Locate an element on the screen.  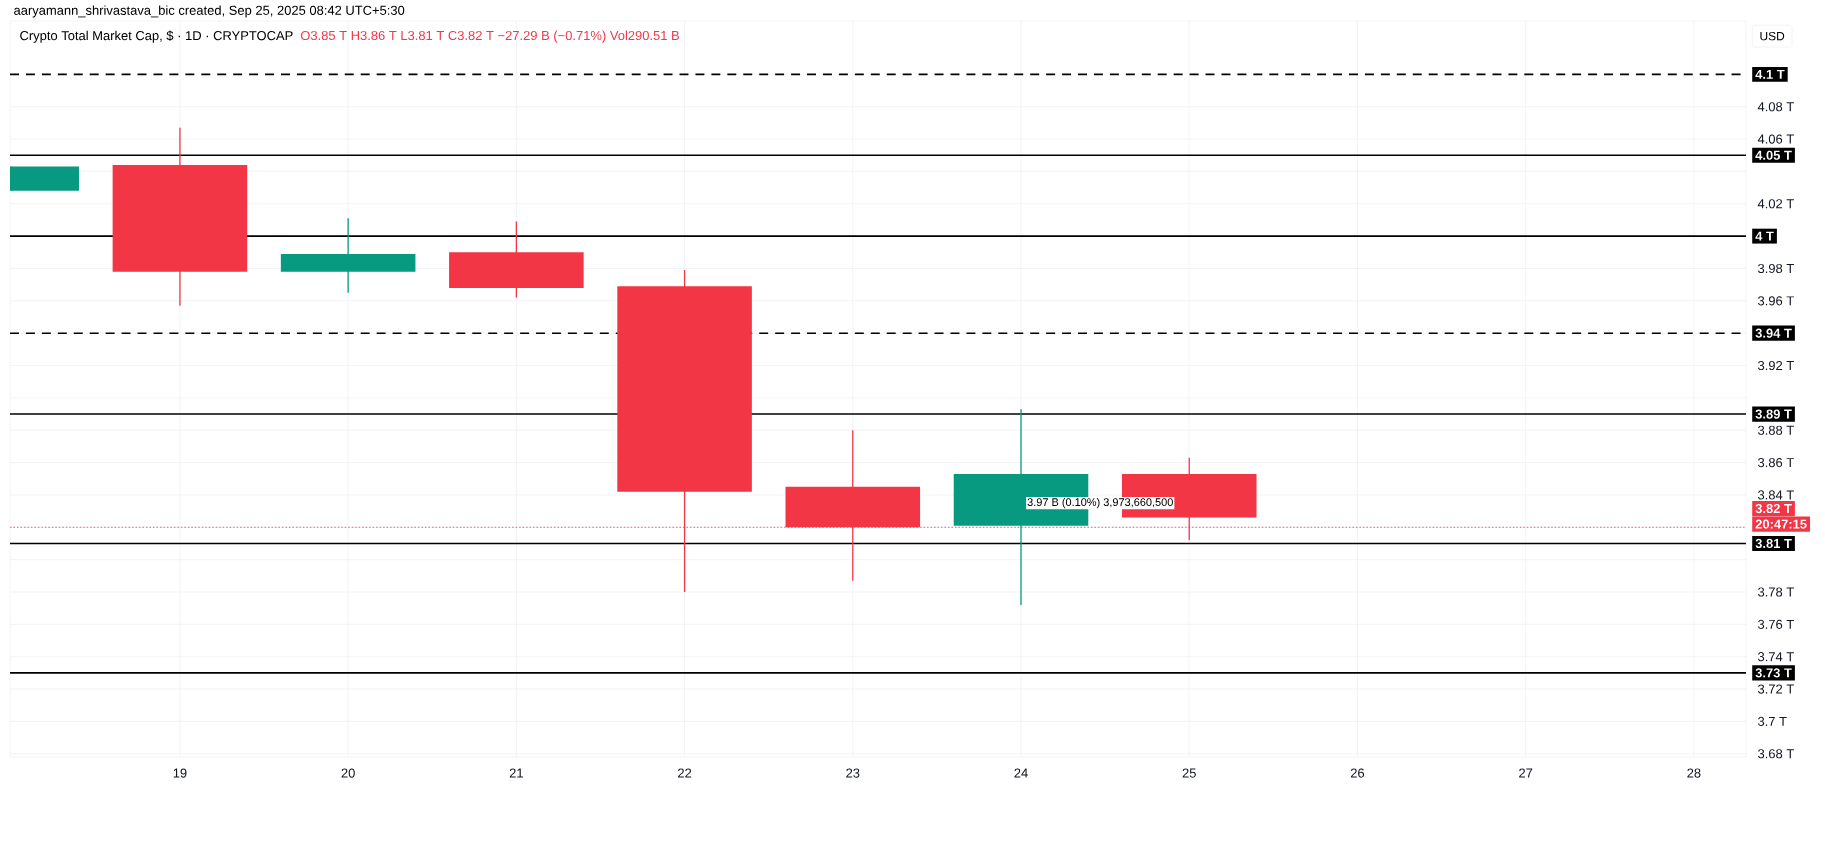
ref-line-label: 4 T is located at coordinates (1764, 236).